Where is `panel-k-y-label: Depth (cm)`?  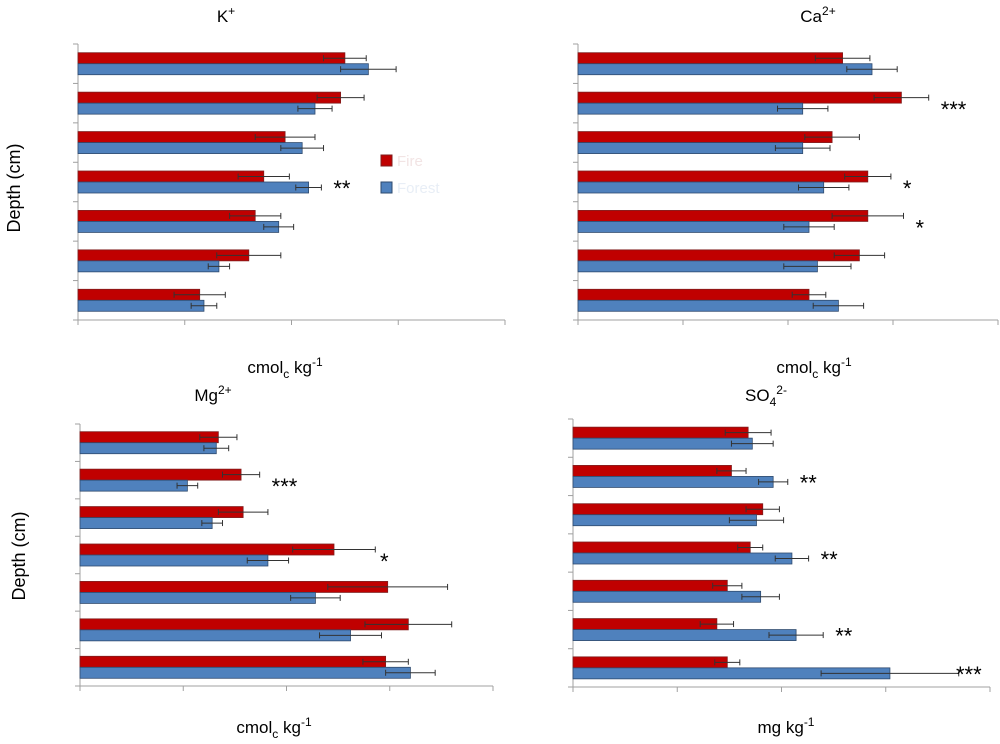 panel-k-y-label: Depth (cm) is located at coordinates (14, 187).